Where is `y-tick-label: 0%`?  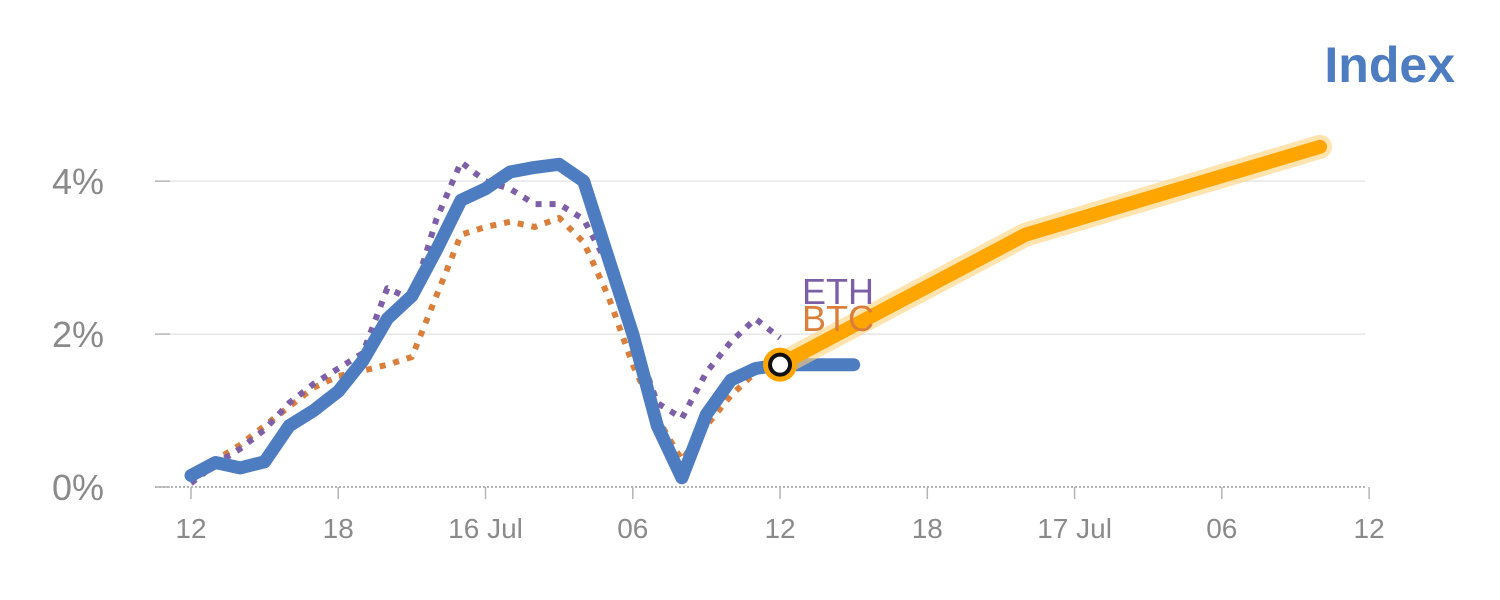
y-tick-label: 0% is located at coordinates (78, 487).